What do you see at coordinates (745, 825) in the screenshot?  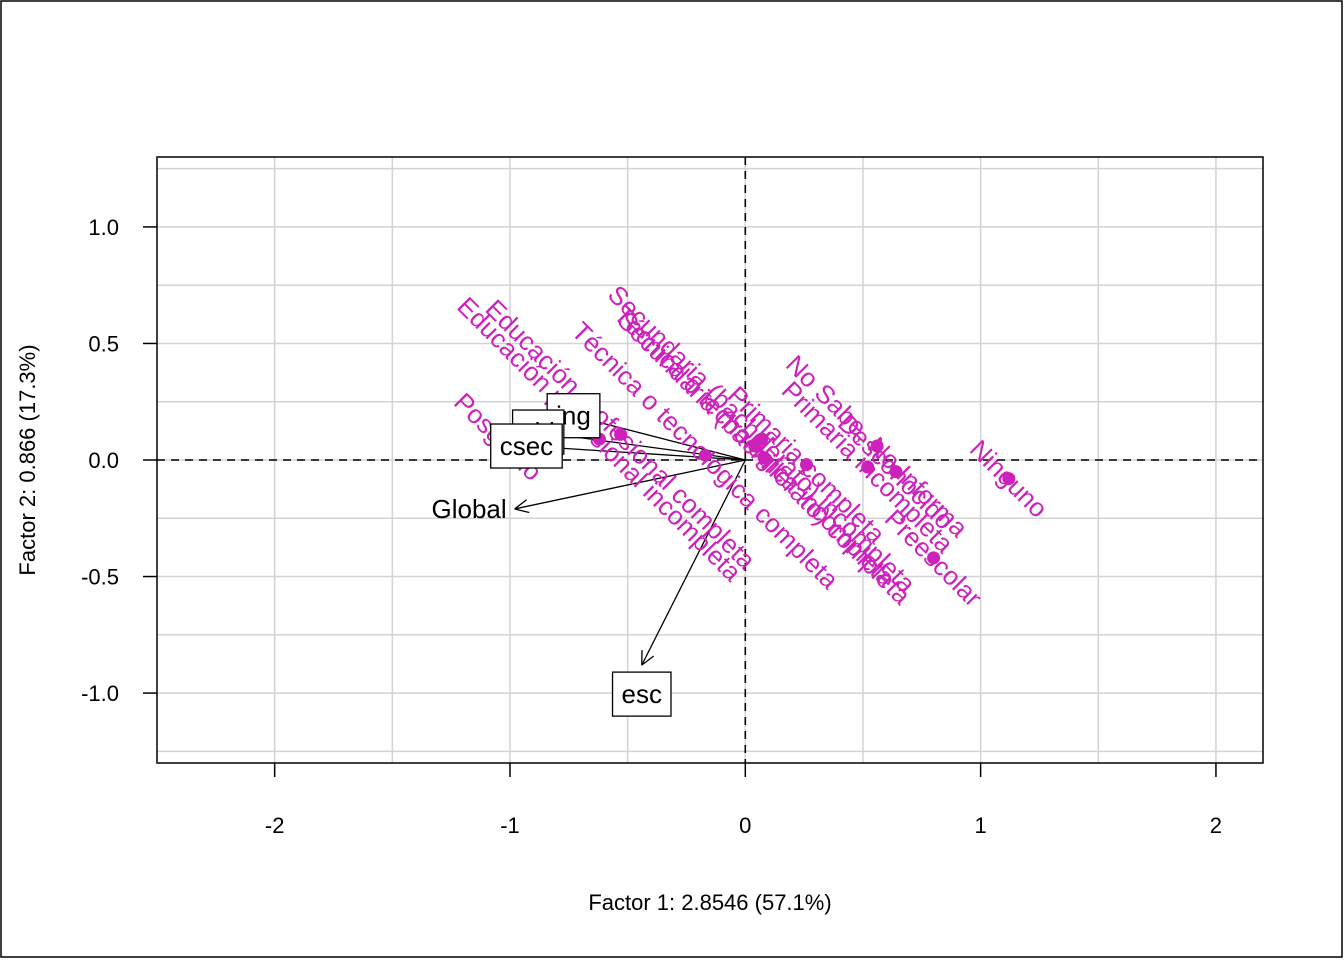 I see `x-tick-label: 0` at bounding box center [745, 825].